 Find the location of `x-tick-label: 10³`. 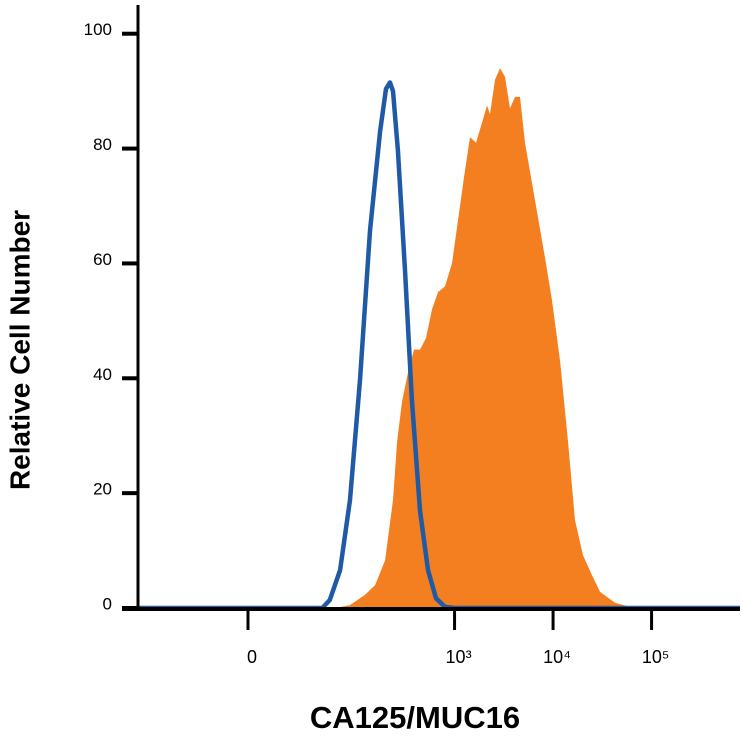

x-tick-label: 10³ is located at coordinates (459, 657).